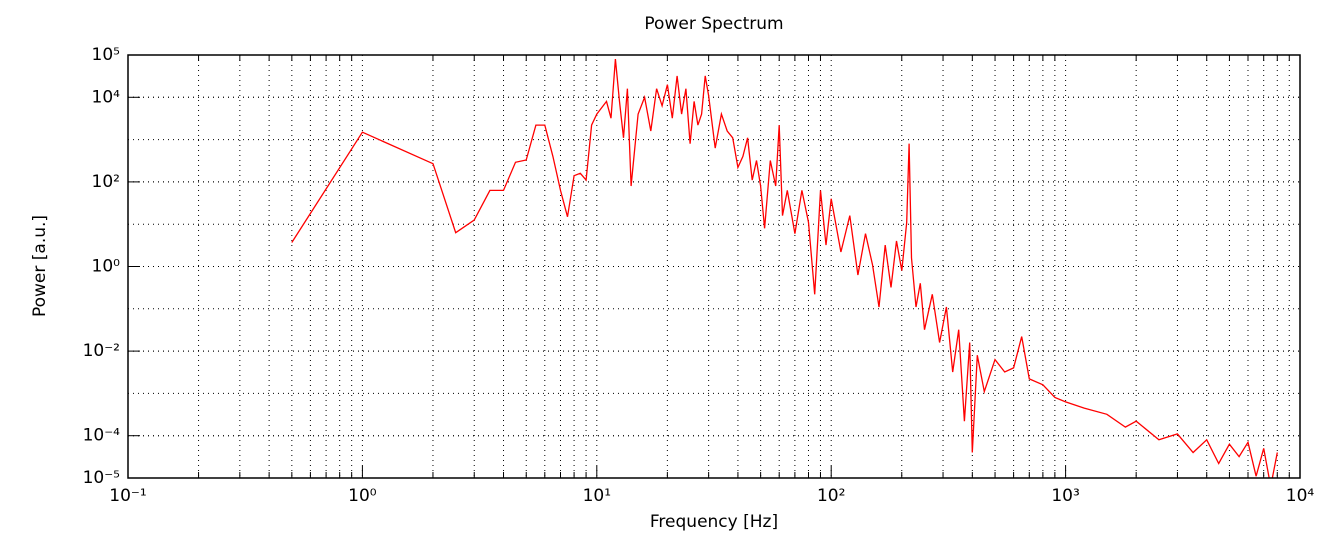 This screenshot has height=547, width=1336. What do you see at coordinates (362, 496) in the screenshot?
I see `x-tick-label: 10⁰` at bounding box center [362, 496].